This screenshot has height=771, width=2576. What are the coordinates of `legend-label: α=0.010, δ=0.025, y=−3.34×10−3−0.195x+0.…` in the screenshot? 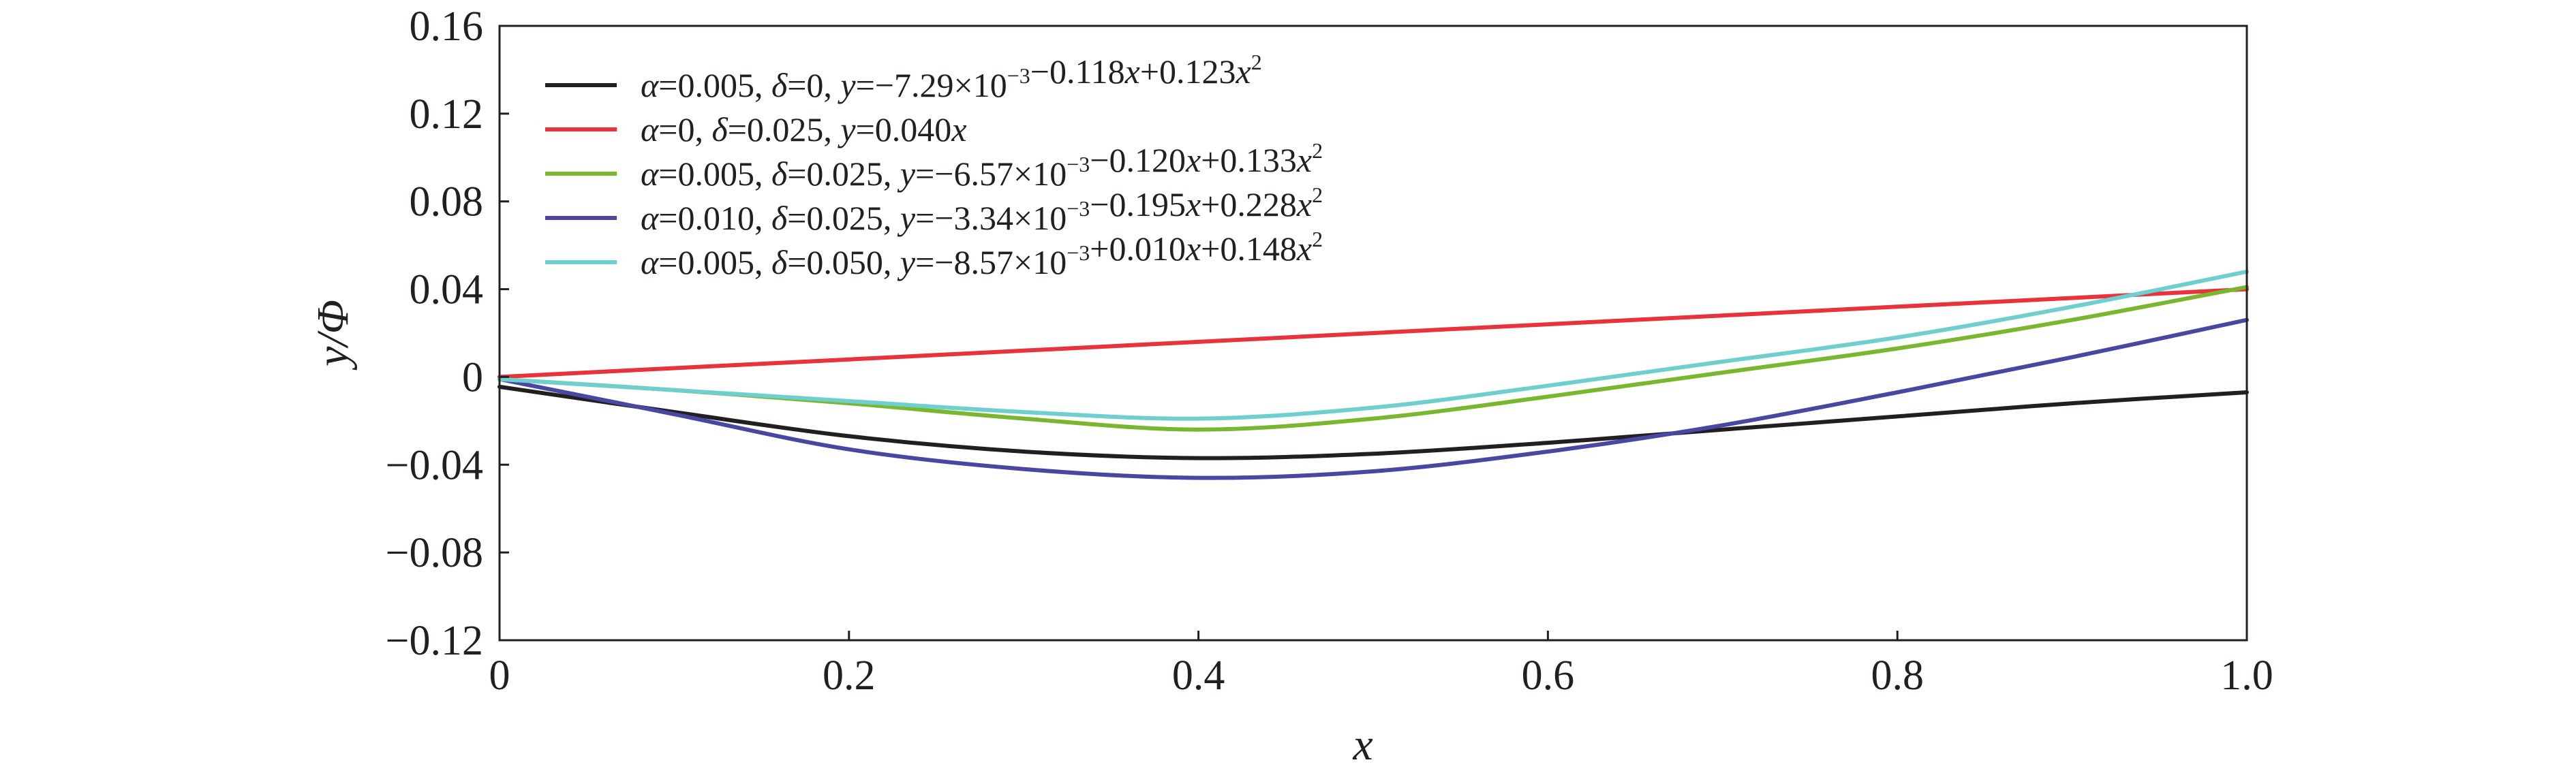 It's located at (982, 210).